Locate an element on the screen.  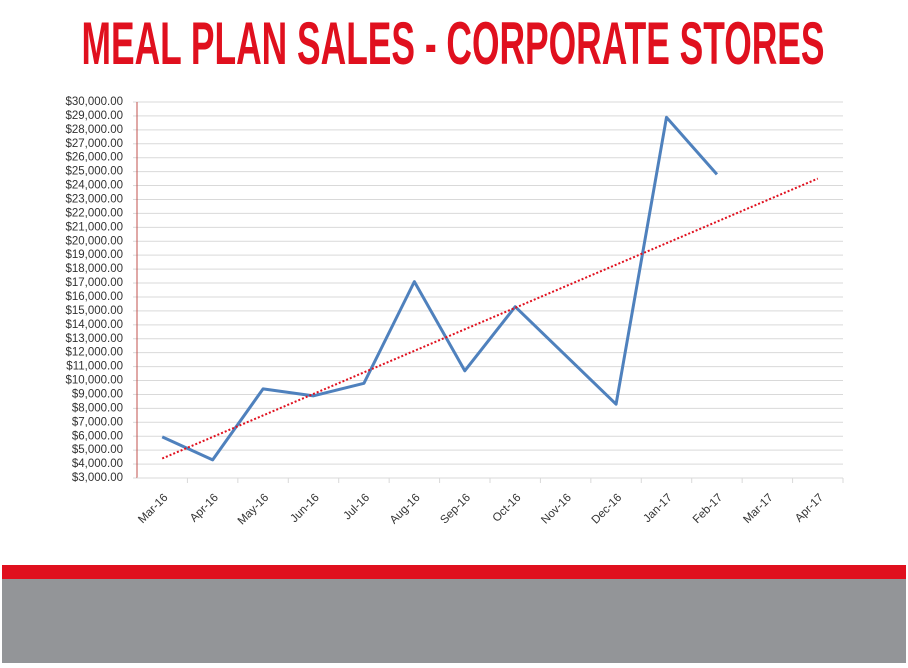
y-tick-label: $21,000.00 is located at coordinates (94, 227).